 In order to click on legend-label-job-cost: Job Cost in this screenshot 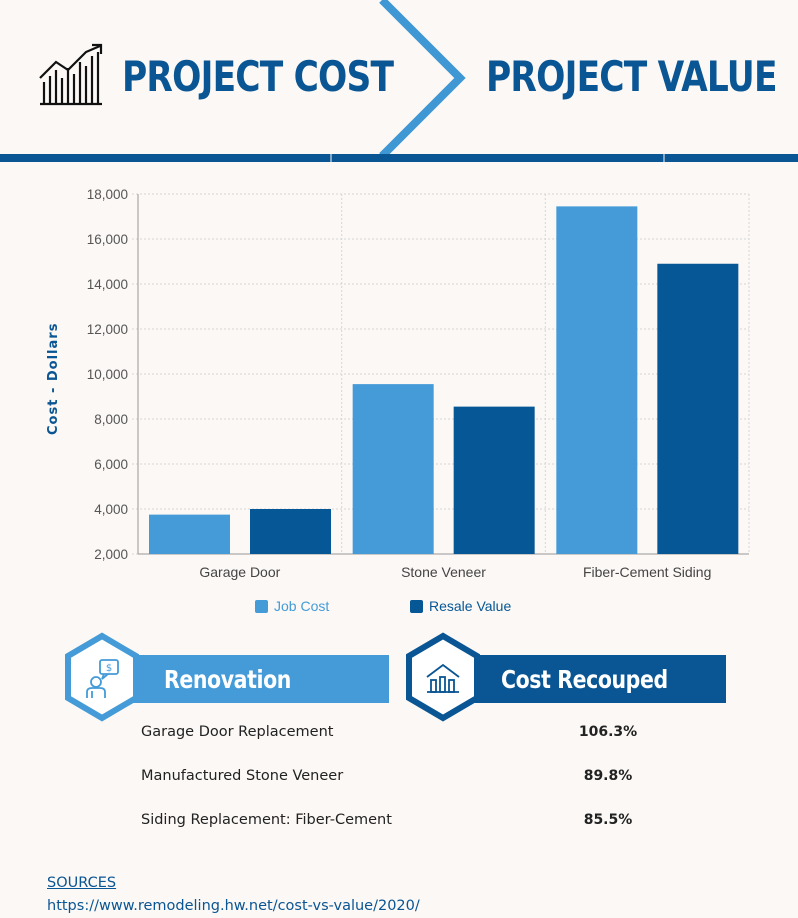, I will do `click(302, 606)`.